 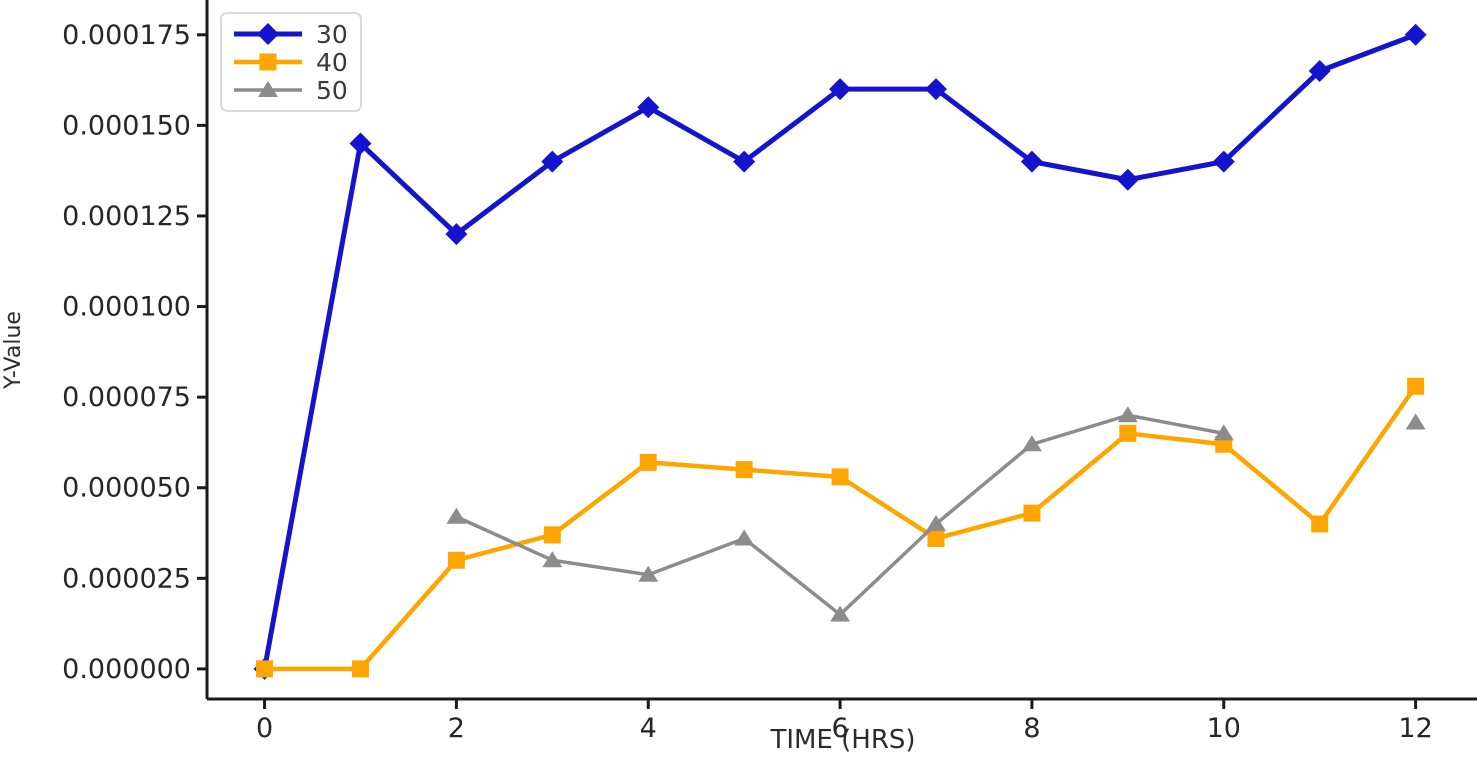 What do you see at coordinates (13, 350) in the screenshot?
I see `y-axis-label: Y-Value` at bounding box center [13, 350].